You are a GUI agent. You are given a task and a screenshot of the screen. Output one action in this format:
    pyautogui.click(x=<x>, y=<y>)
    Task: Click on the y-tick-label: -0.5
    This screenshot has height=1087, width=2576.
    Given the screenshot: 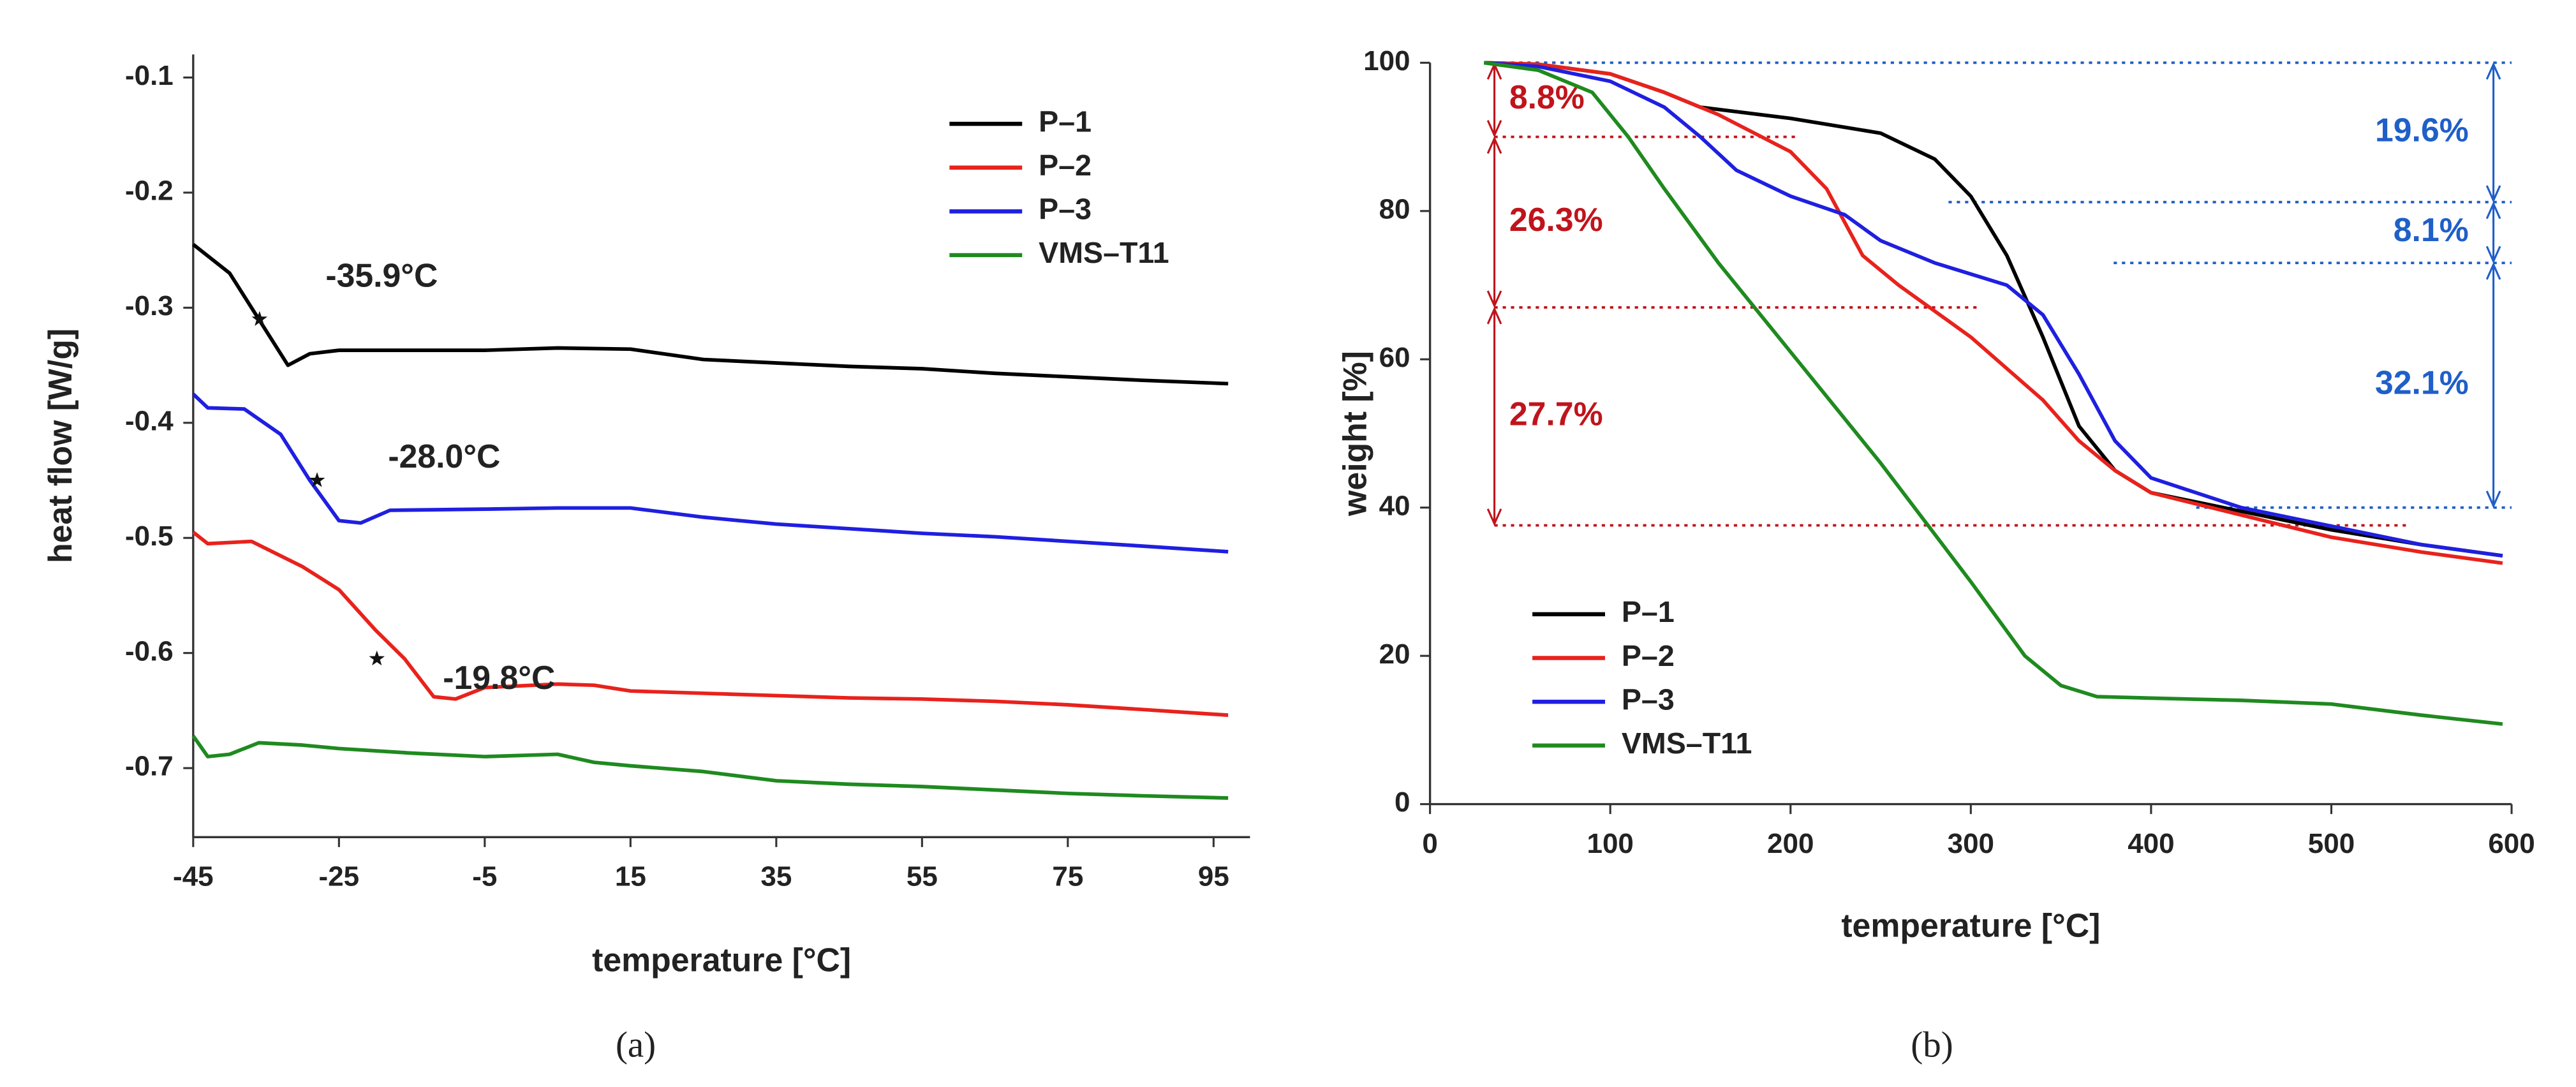 What is the action you would take?
    pyautogui.click(x=149, y=536)
    